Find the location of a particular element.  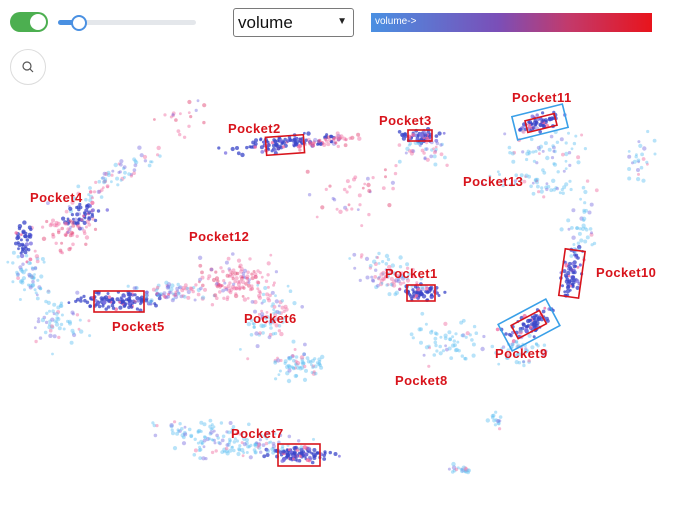

metric-select: volume ▼ is located at coordinates (293, 22).